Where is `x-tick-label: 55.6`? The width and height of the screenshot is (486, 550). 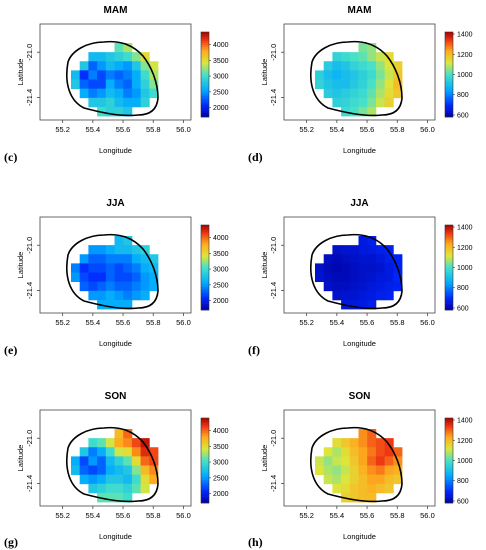 x-tick-label: 55.6 is located at coordinates (123, 322).